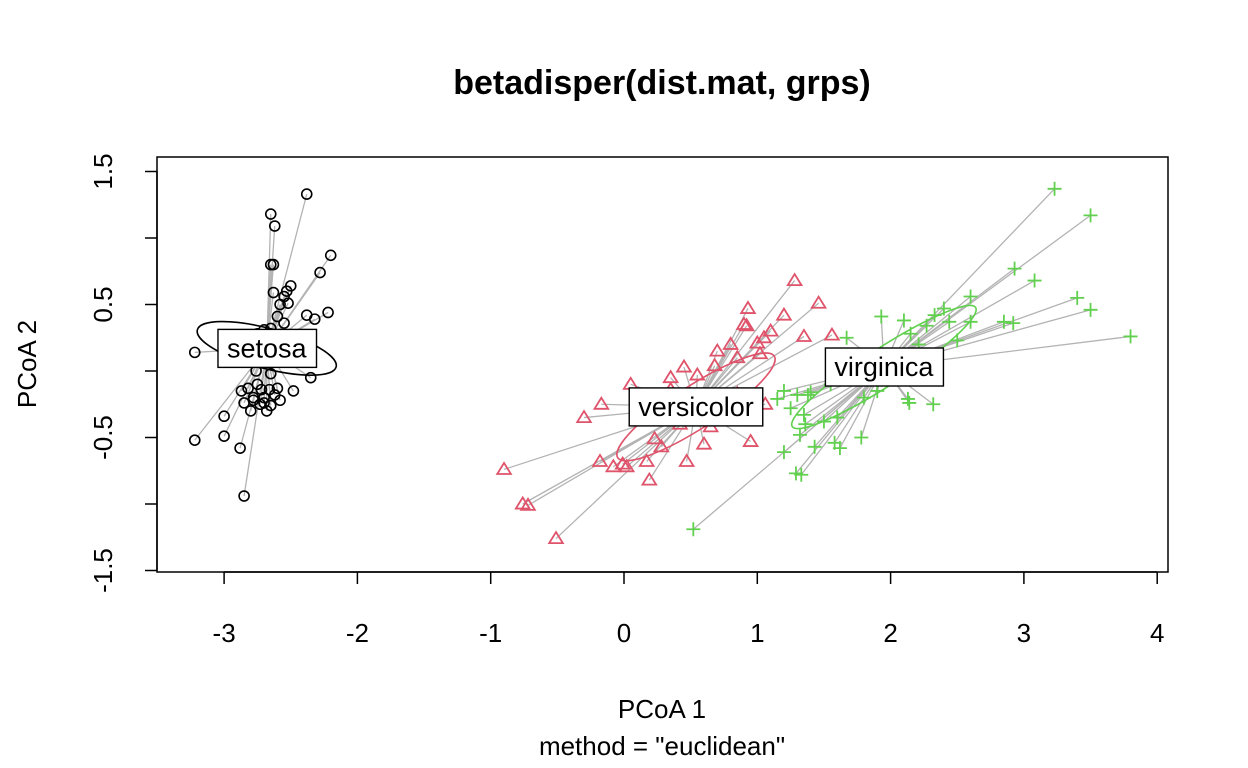 This screenshot has height=768, width=1248. I want to click on y-tick-label: 1.5, so click(103, 171).